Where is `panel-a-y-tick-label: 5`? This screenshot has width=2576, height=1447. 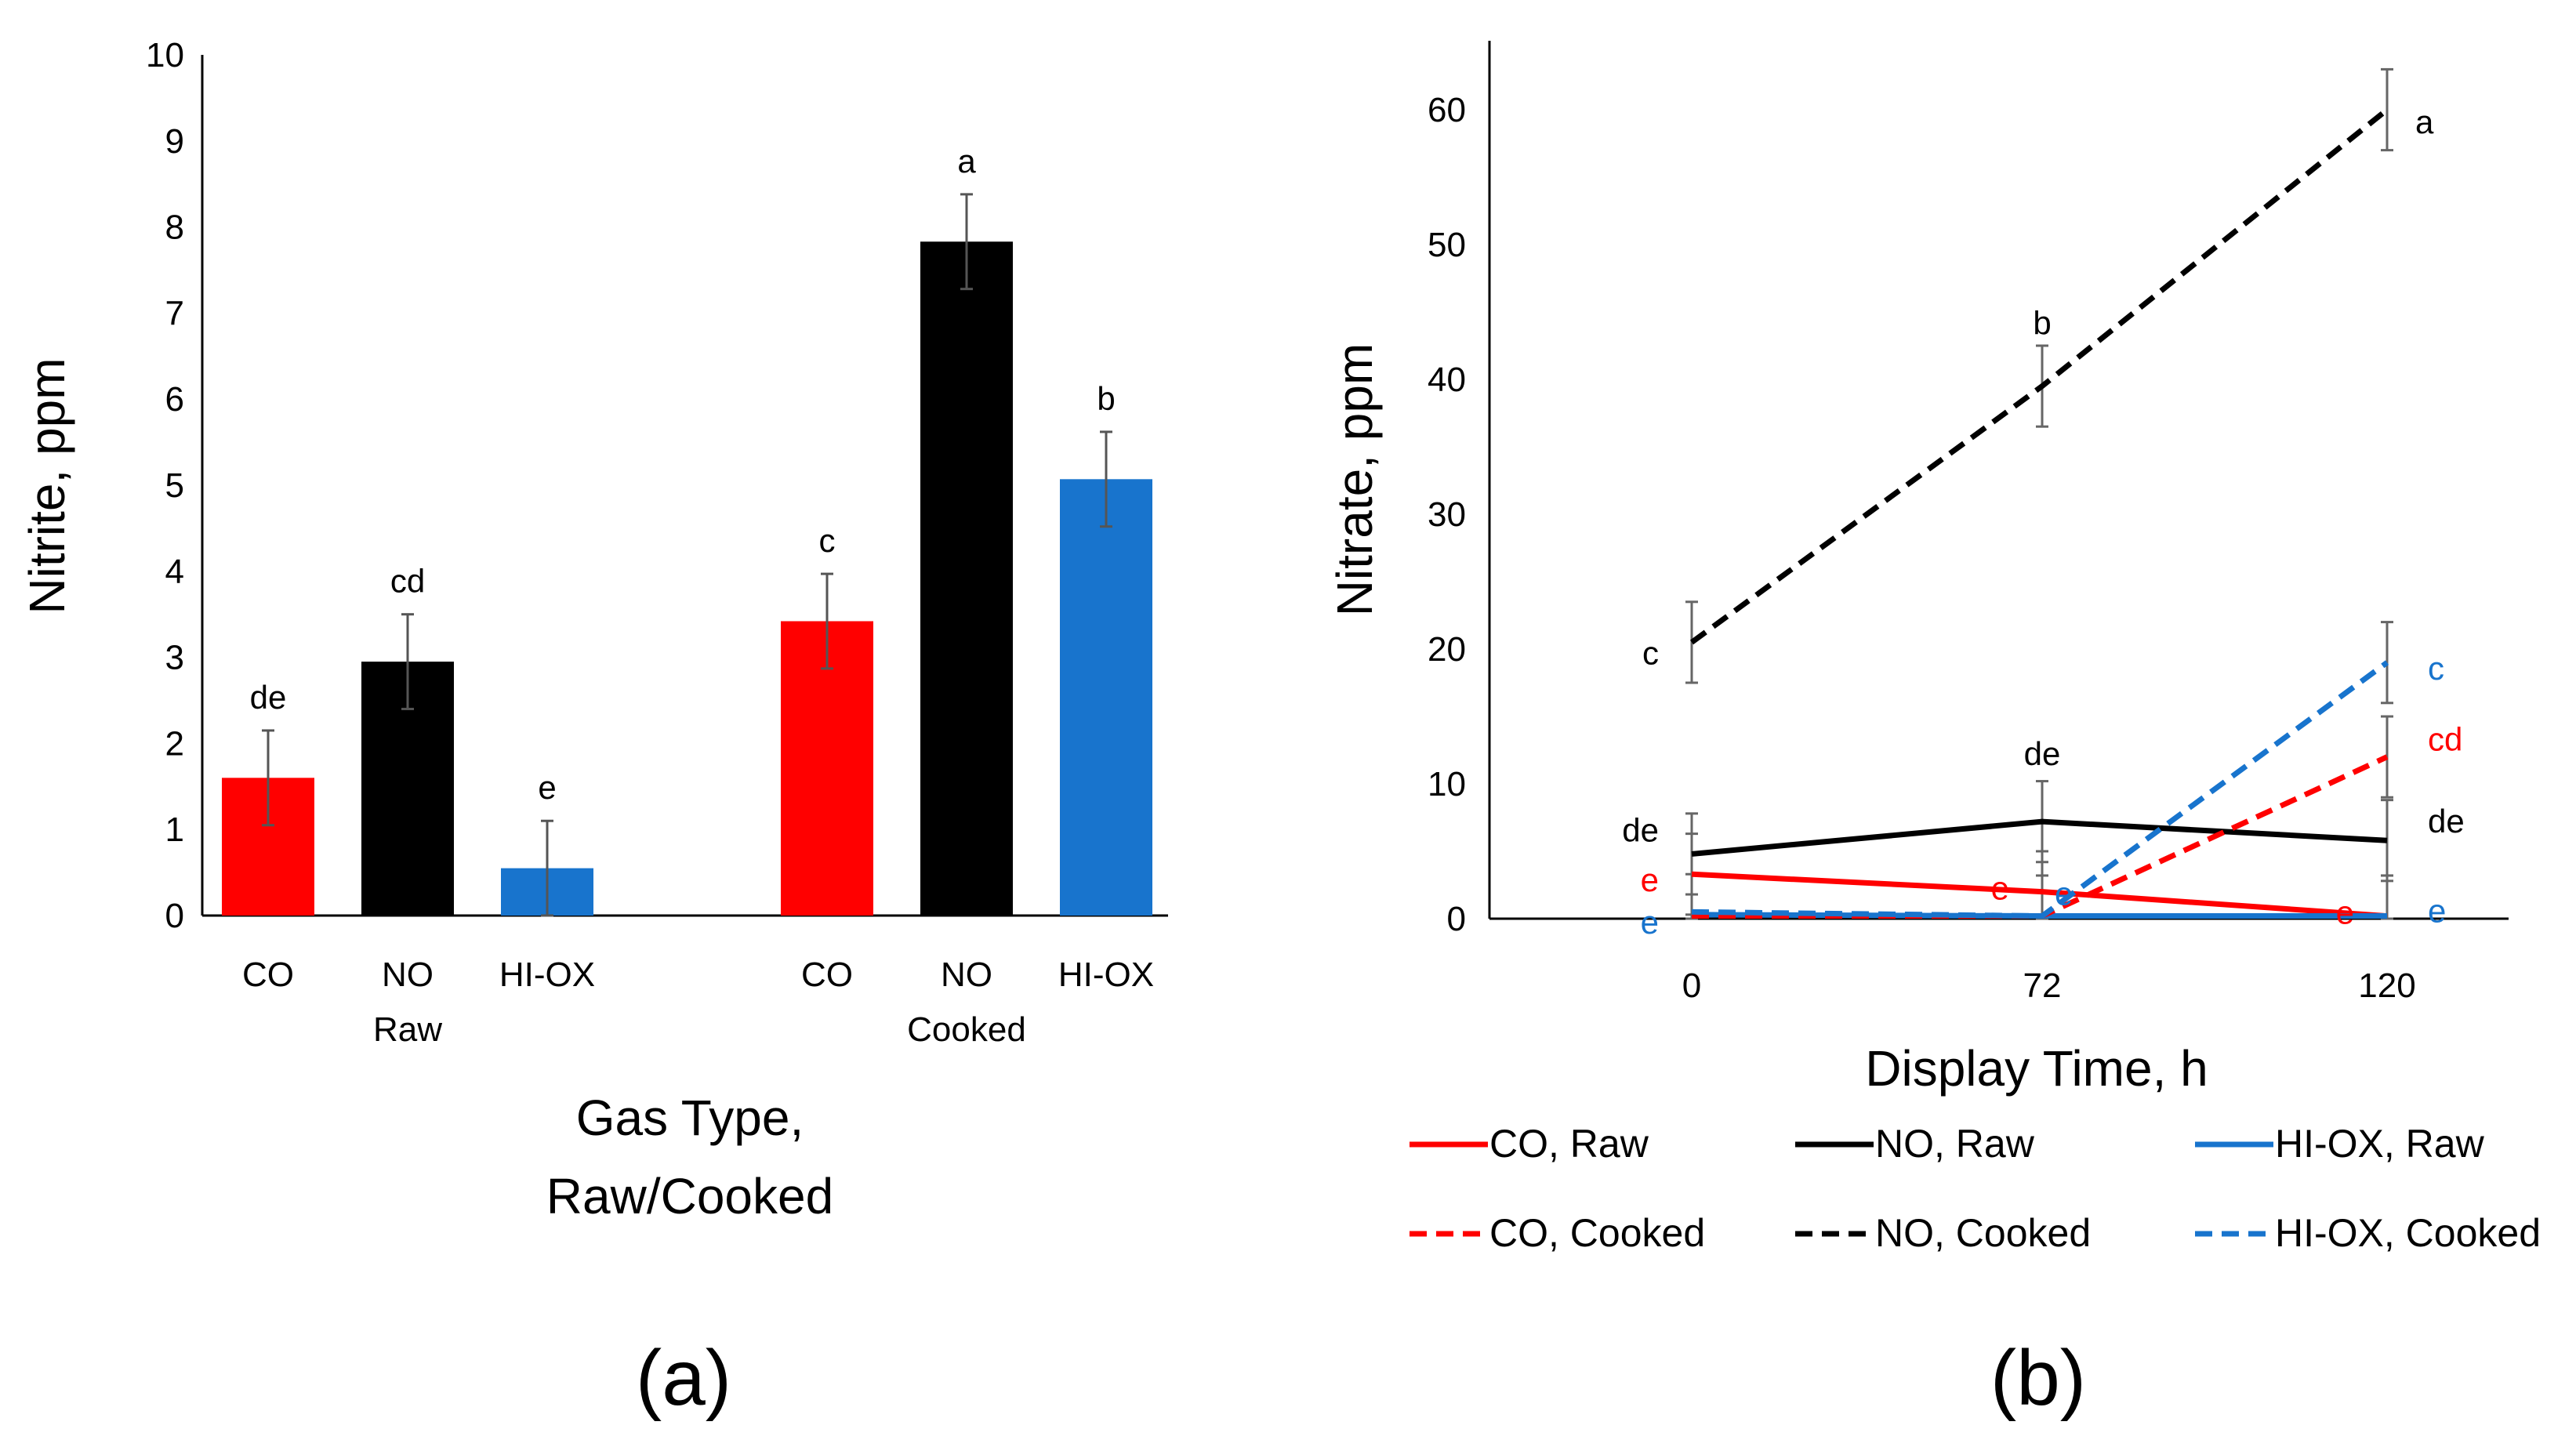
panel-a-y-tick-label: 5 is located at coordinates (175, 485).